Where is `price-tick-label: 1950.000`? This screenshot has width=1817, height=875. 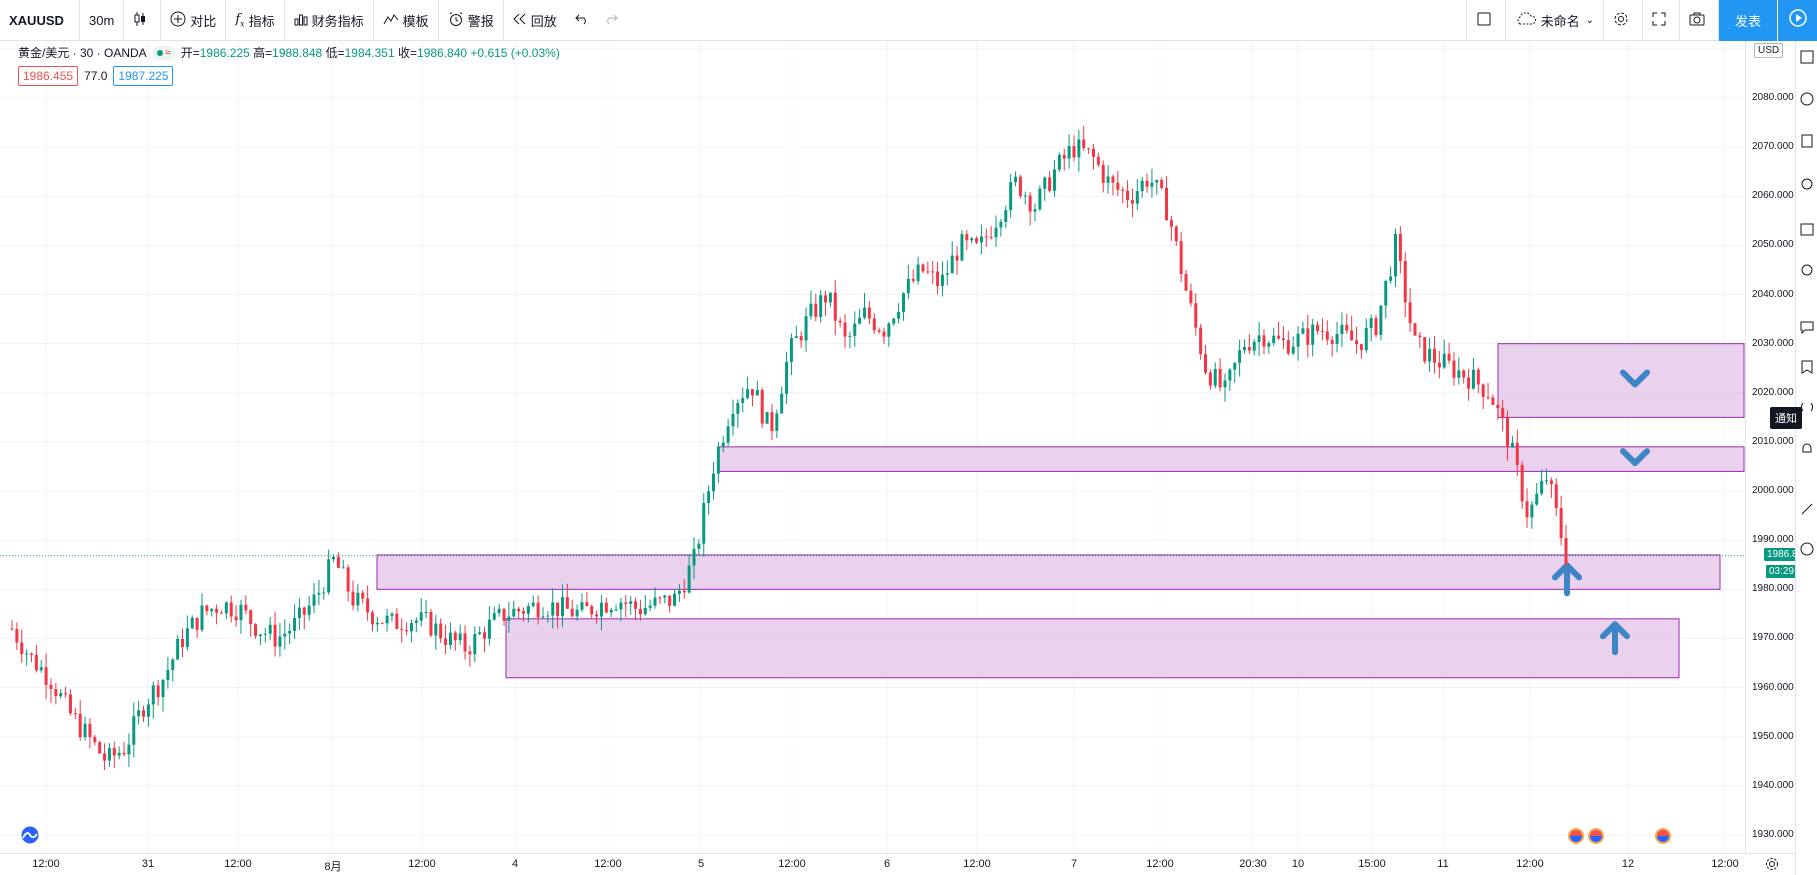 price-tick-label: 1950.000 is located at coordinates (1773, 736).